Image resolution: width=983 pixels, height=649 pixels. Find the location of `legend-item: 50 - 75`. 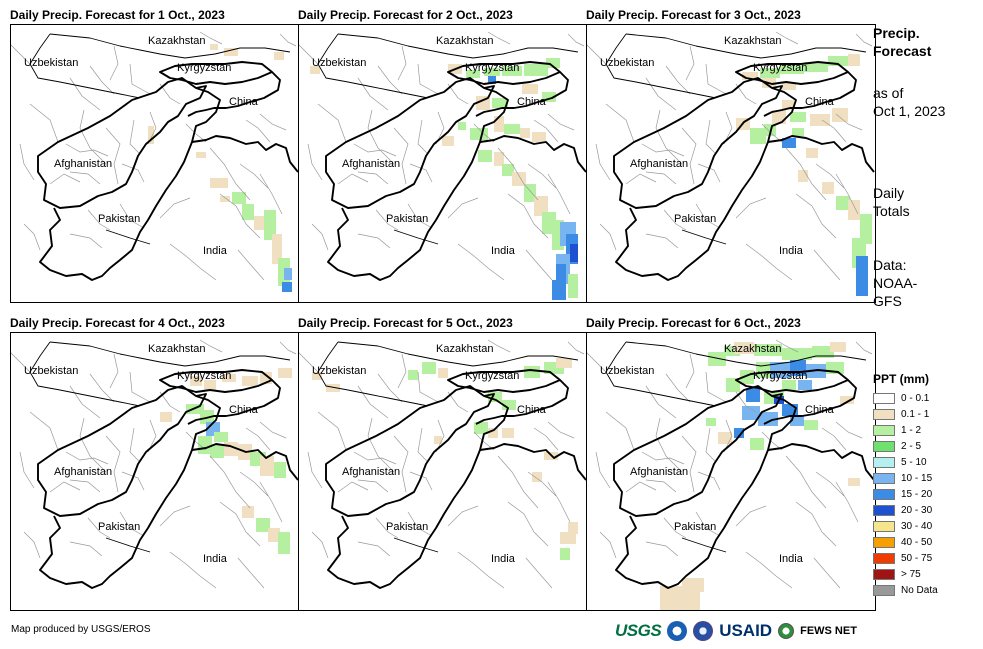

legend-item: 50 - 75 is located at coordinates (923, 558).